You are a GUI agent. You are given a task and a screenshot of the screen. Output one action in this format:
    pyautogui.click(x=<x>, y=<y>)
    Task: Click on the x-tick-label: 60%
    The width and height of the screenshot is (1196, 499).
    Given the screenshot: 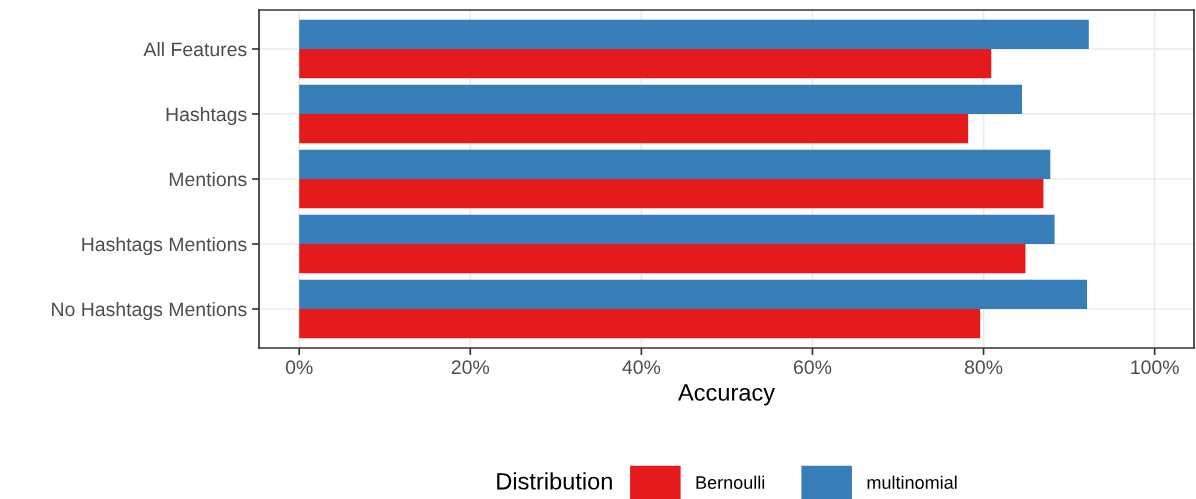 What is the action you would take?
    pyautogui.click(x=813, y=367)
    